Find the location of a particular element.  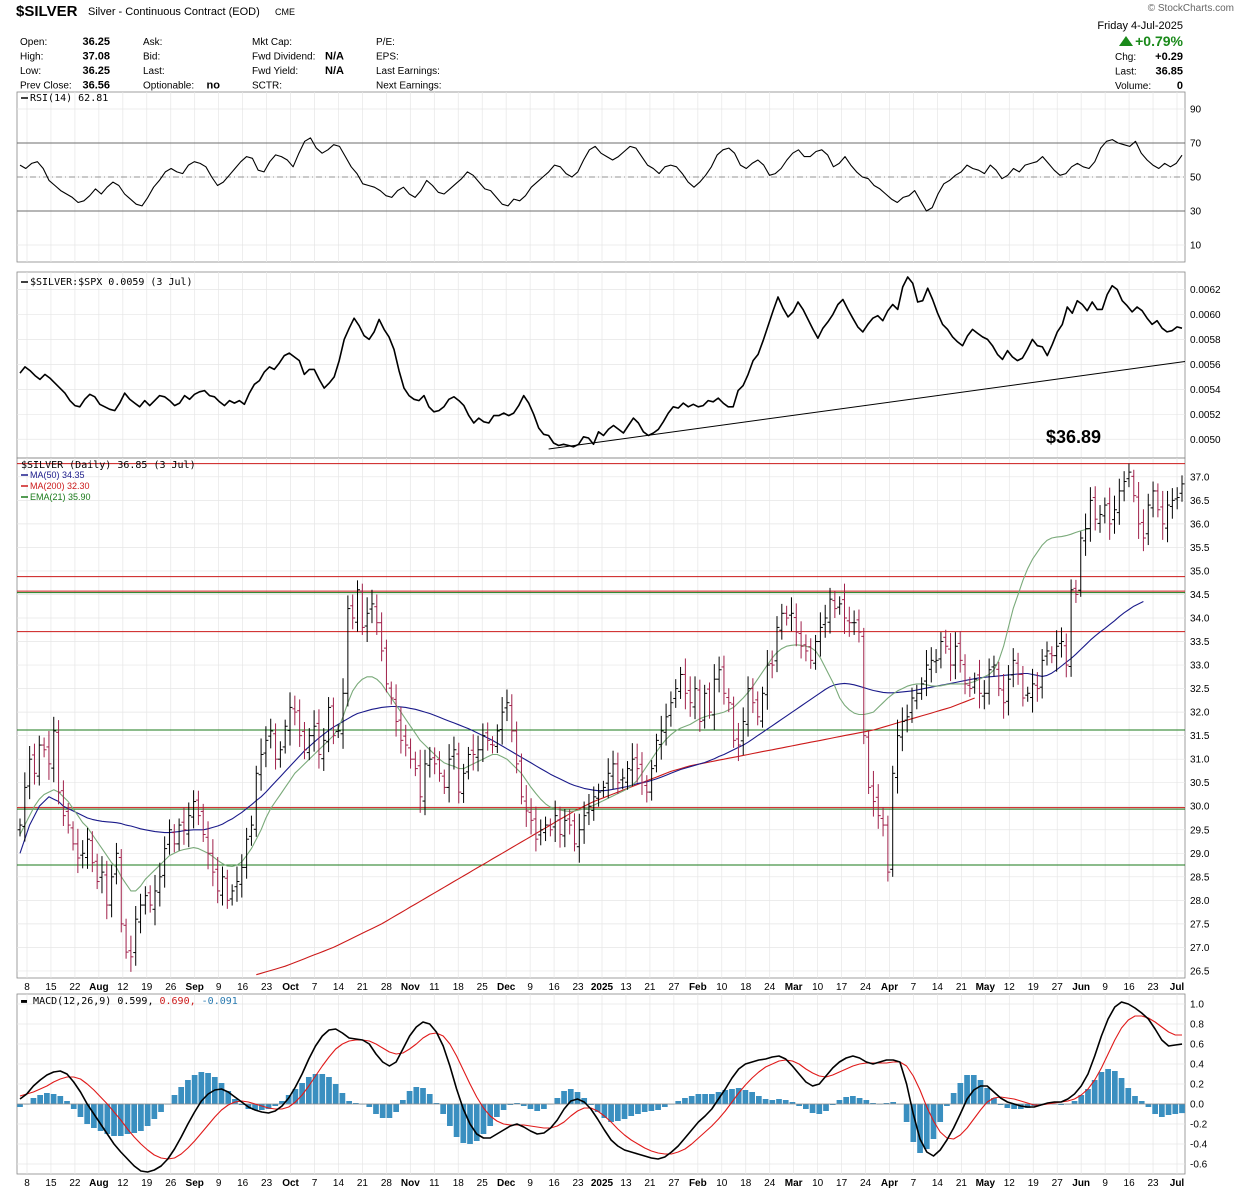

symbol: $SILVER is located at coordinates (47, 11).